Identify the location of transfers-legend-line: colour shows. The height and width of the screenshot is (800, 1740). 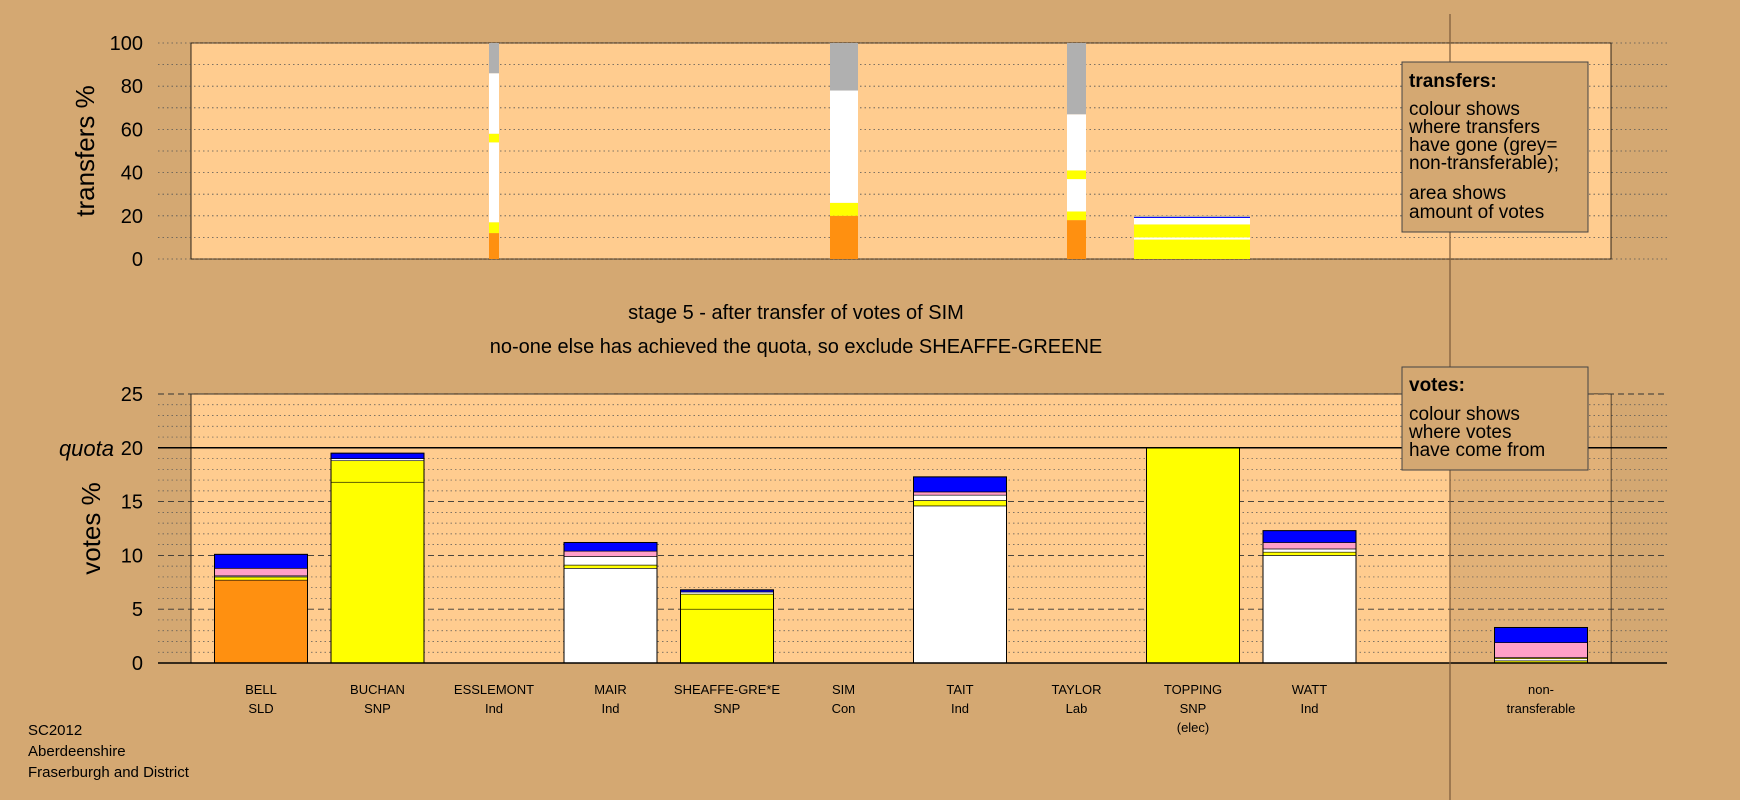
(1464, 109).